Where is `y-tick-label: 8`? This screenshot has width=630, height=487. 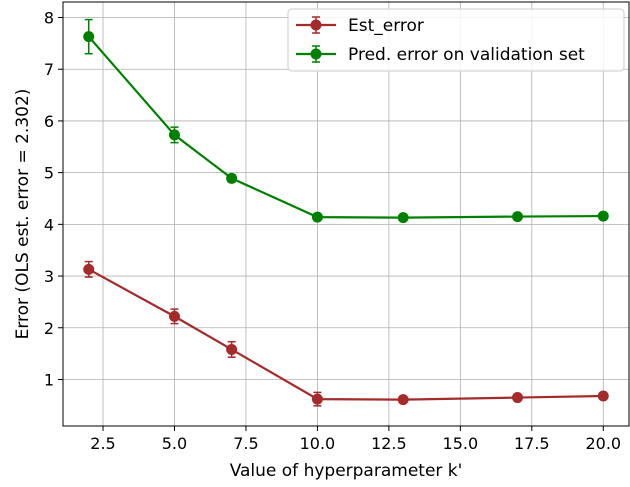
y-tick-label: 8 is located at coordinates (49, 18).